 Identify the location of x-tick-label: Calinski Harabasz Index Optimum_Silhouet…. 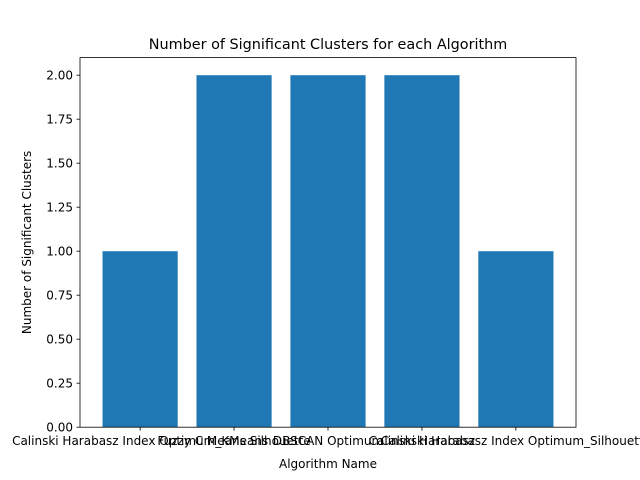
(510, 441).